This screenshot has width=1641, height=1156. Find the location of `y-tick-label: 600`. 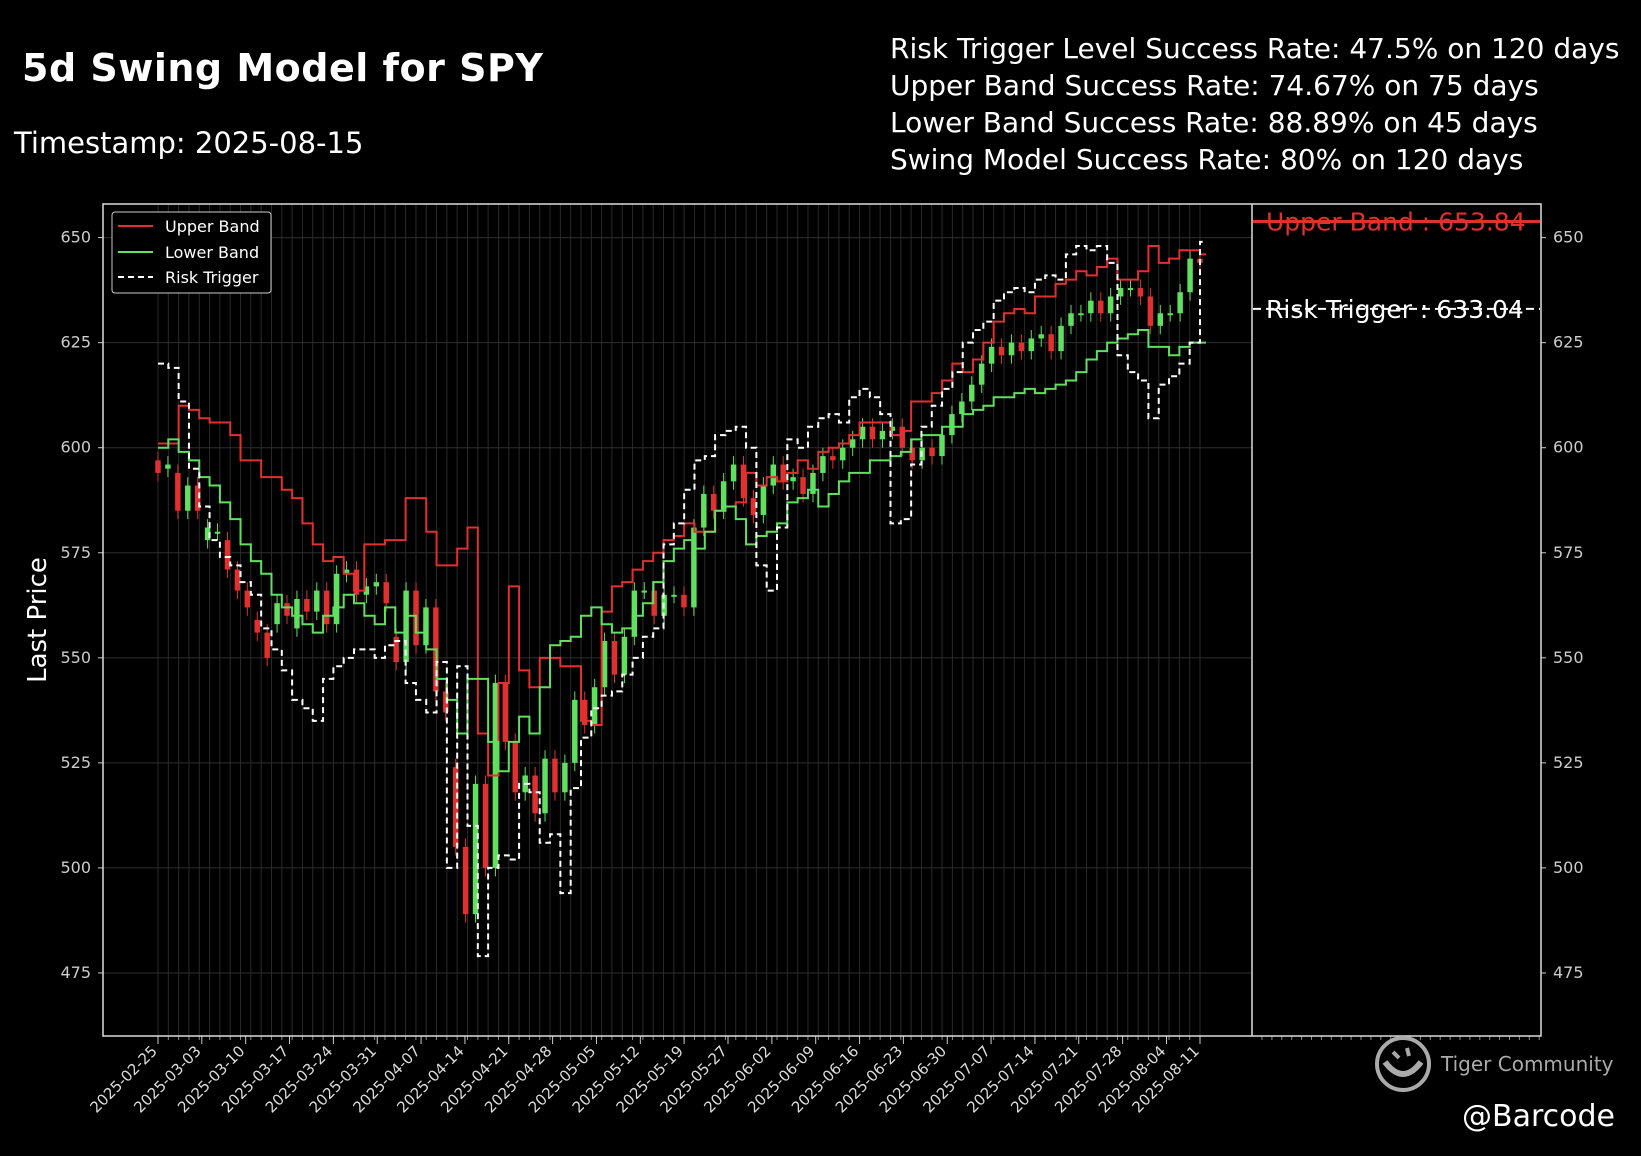

y-tick-label: 600 is located at coordinates (75, 447).